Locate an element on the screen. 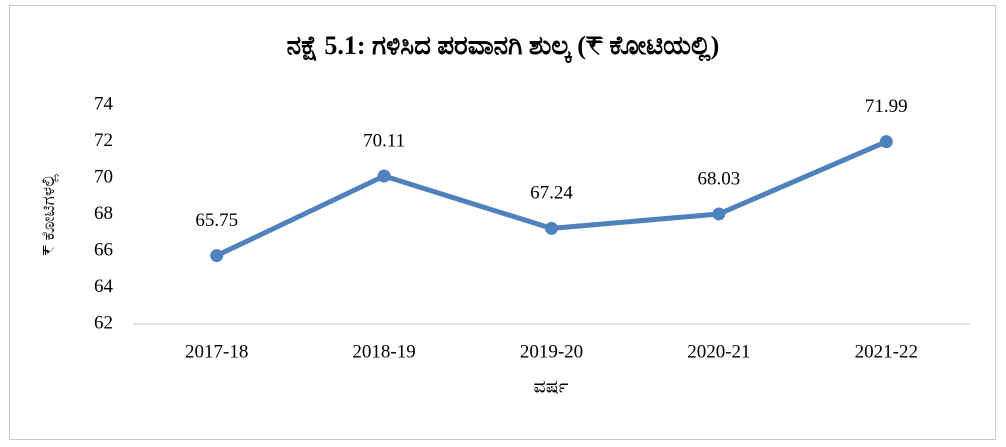 This screenshot has height=447, width=1006. data-label: 65.75 is located at coordinates (216, 220).